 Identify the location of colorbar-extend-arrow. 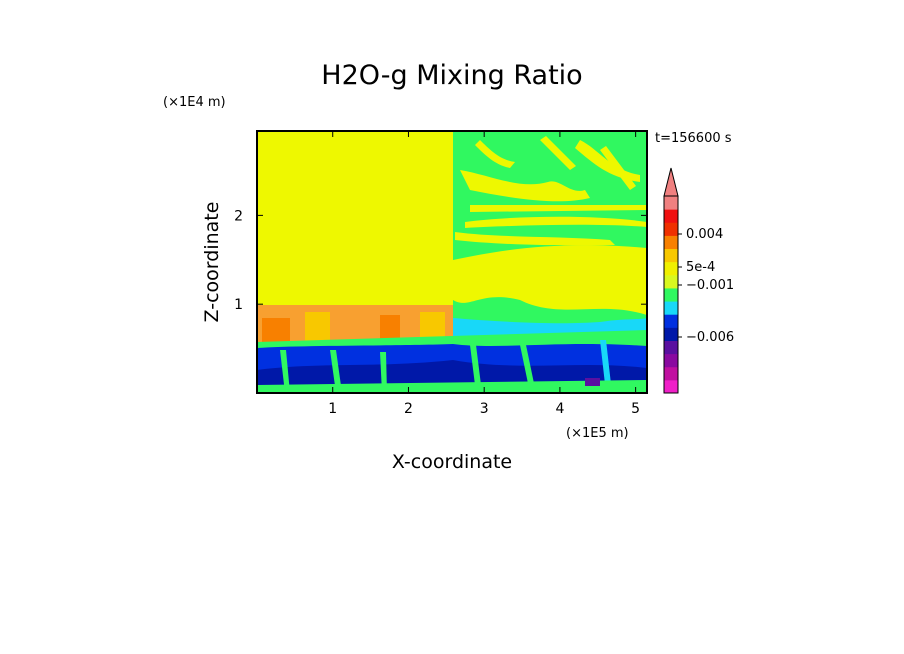
(671, 182).